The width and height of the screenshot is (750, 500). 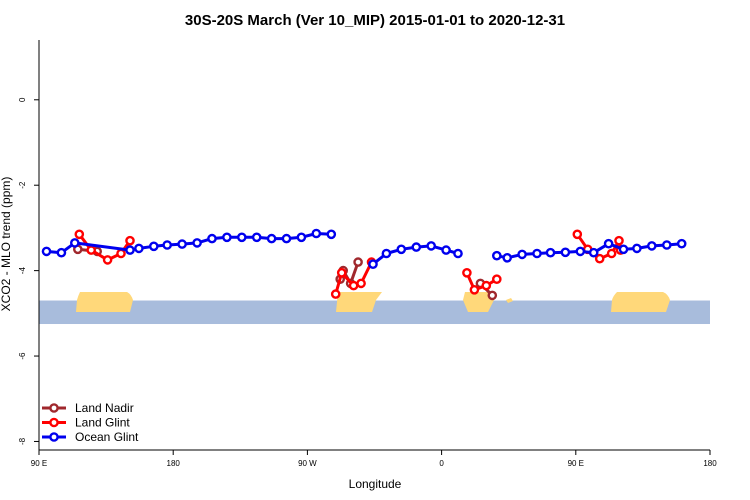 What do you see at coordinates (22, 271) in the screenshot?
I see `y-tick-label: -4` at bounding box center [22, 271].